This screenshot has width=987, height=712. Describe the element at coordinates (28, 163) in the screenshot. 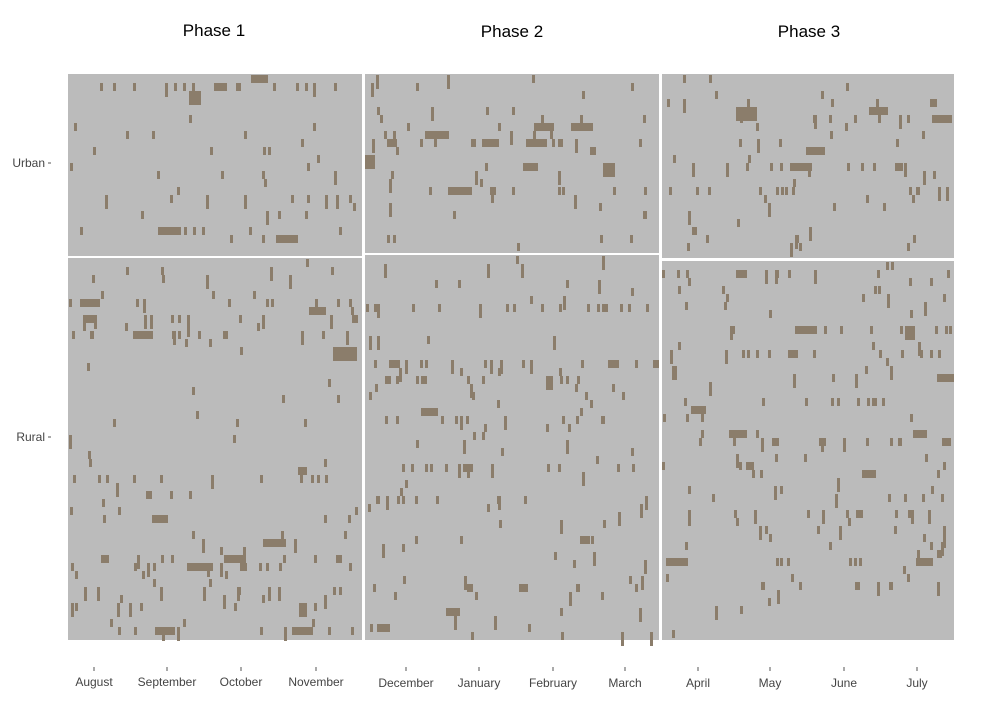

I see `row-label-urban: Urban` at that location.